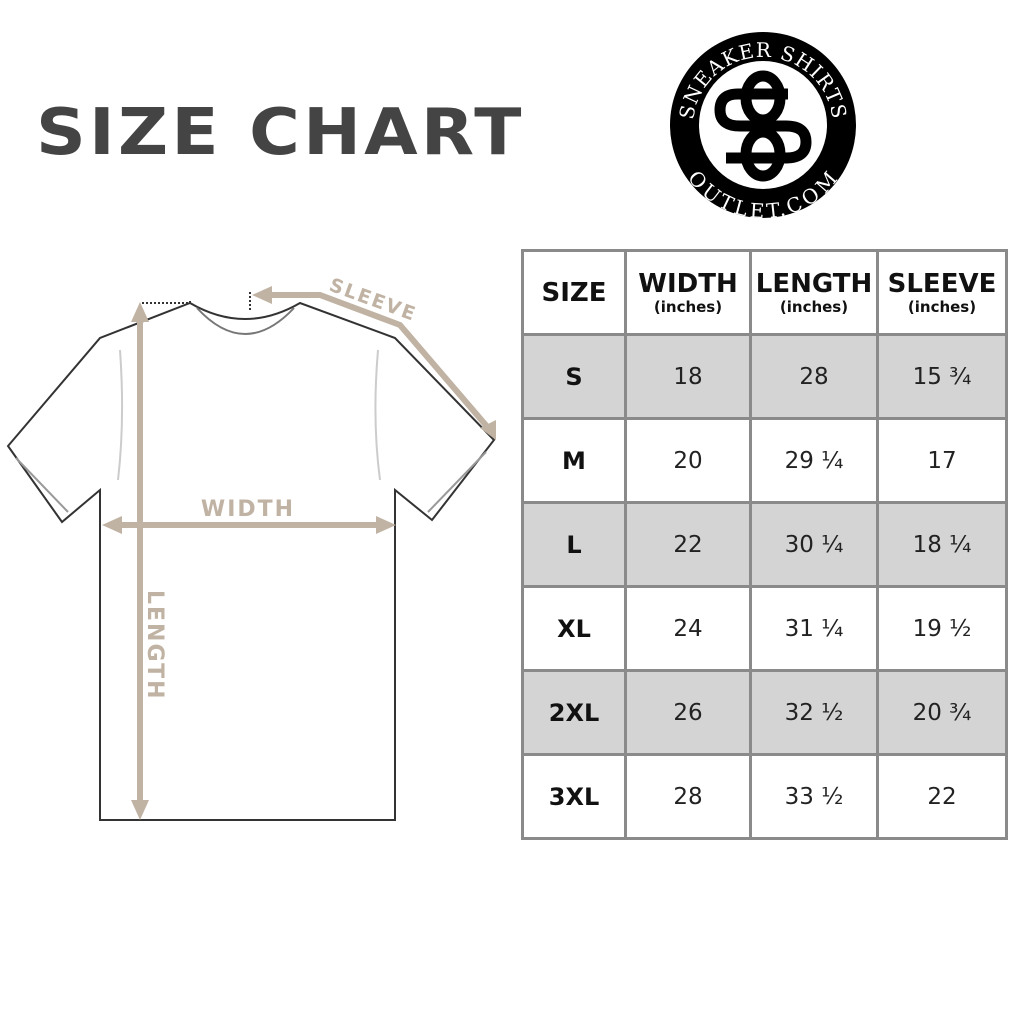 The height and width of the screenshot is (1024, 1024). I want to click on header-length: LENGTH (inches), so click(814, 292).